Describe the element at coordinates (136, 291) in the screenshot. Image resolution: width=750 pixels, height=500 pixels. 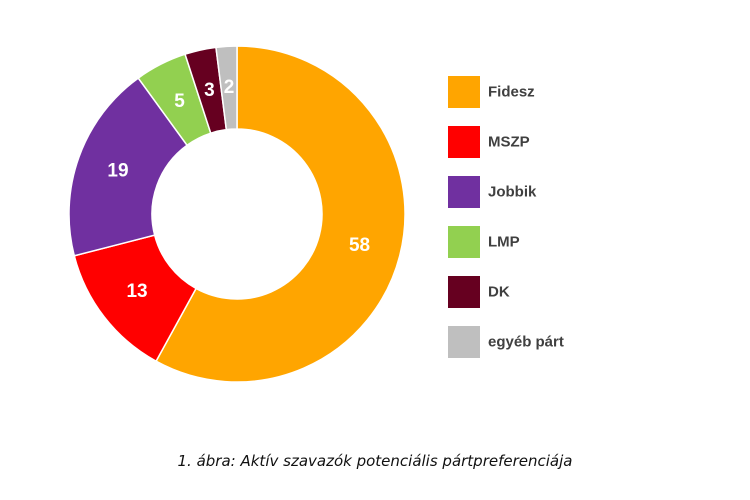
I see `data-label-mszp: 13` at that location.